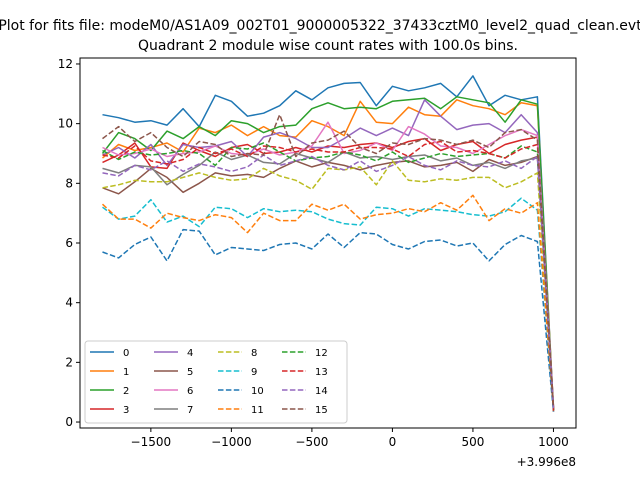 This screenshot has width=640, height=480. Describe the element at coordinates (190, 410) in the screenshot. I see `legend-label-7: 7` at that location.